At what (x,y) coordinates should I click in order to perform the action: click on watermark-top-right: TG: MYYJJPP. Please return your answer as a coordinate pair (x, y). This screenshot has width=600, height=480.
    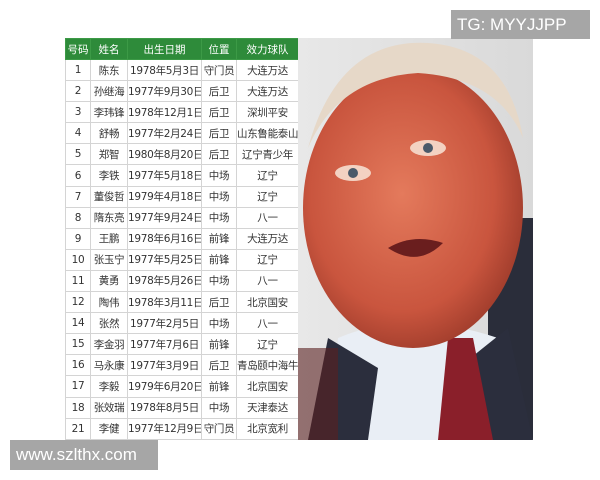
    Looking at the image, I should click on (520, 24).